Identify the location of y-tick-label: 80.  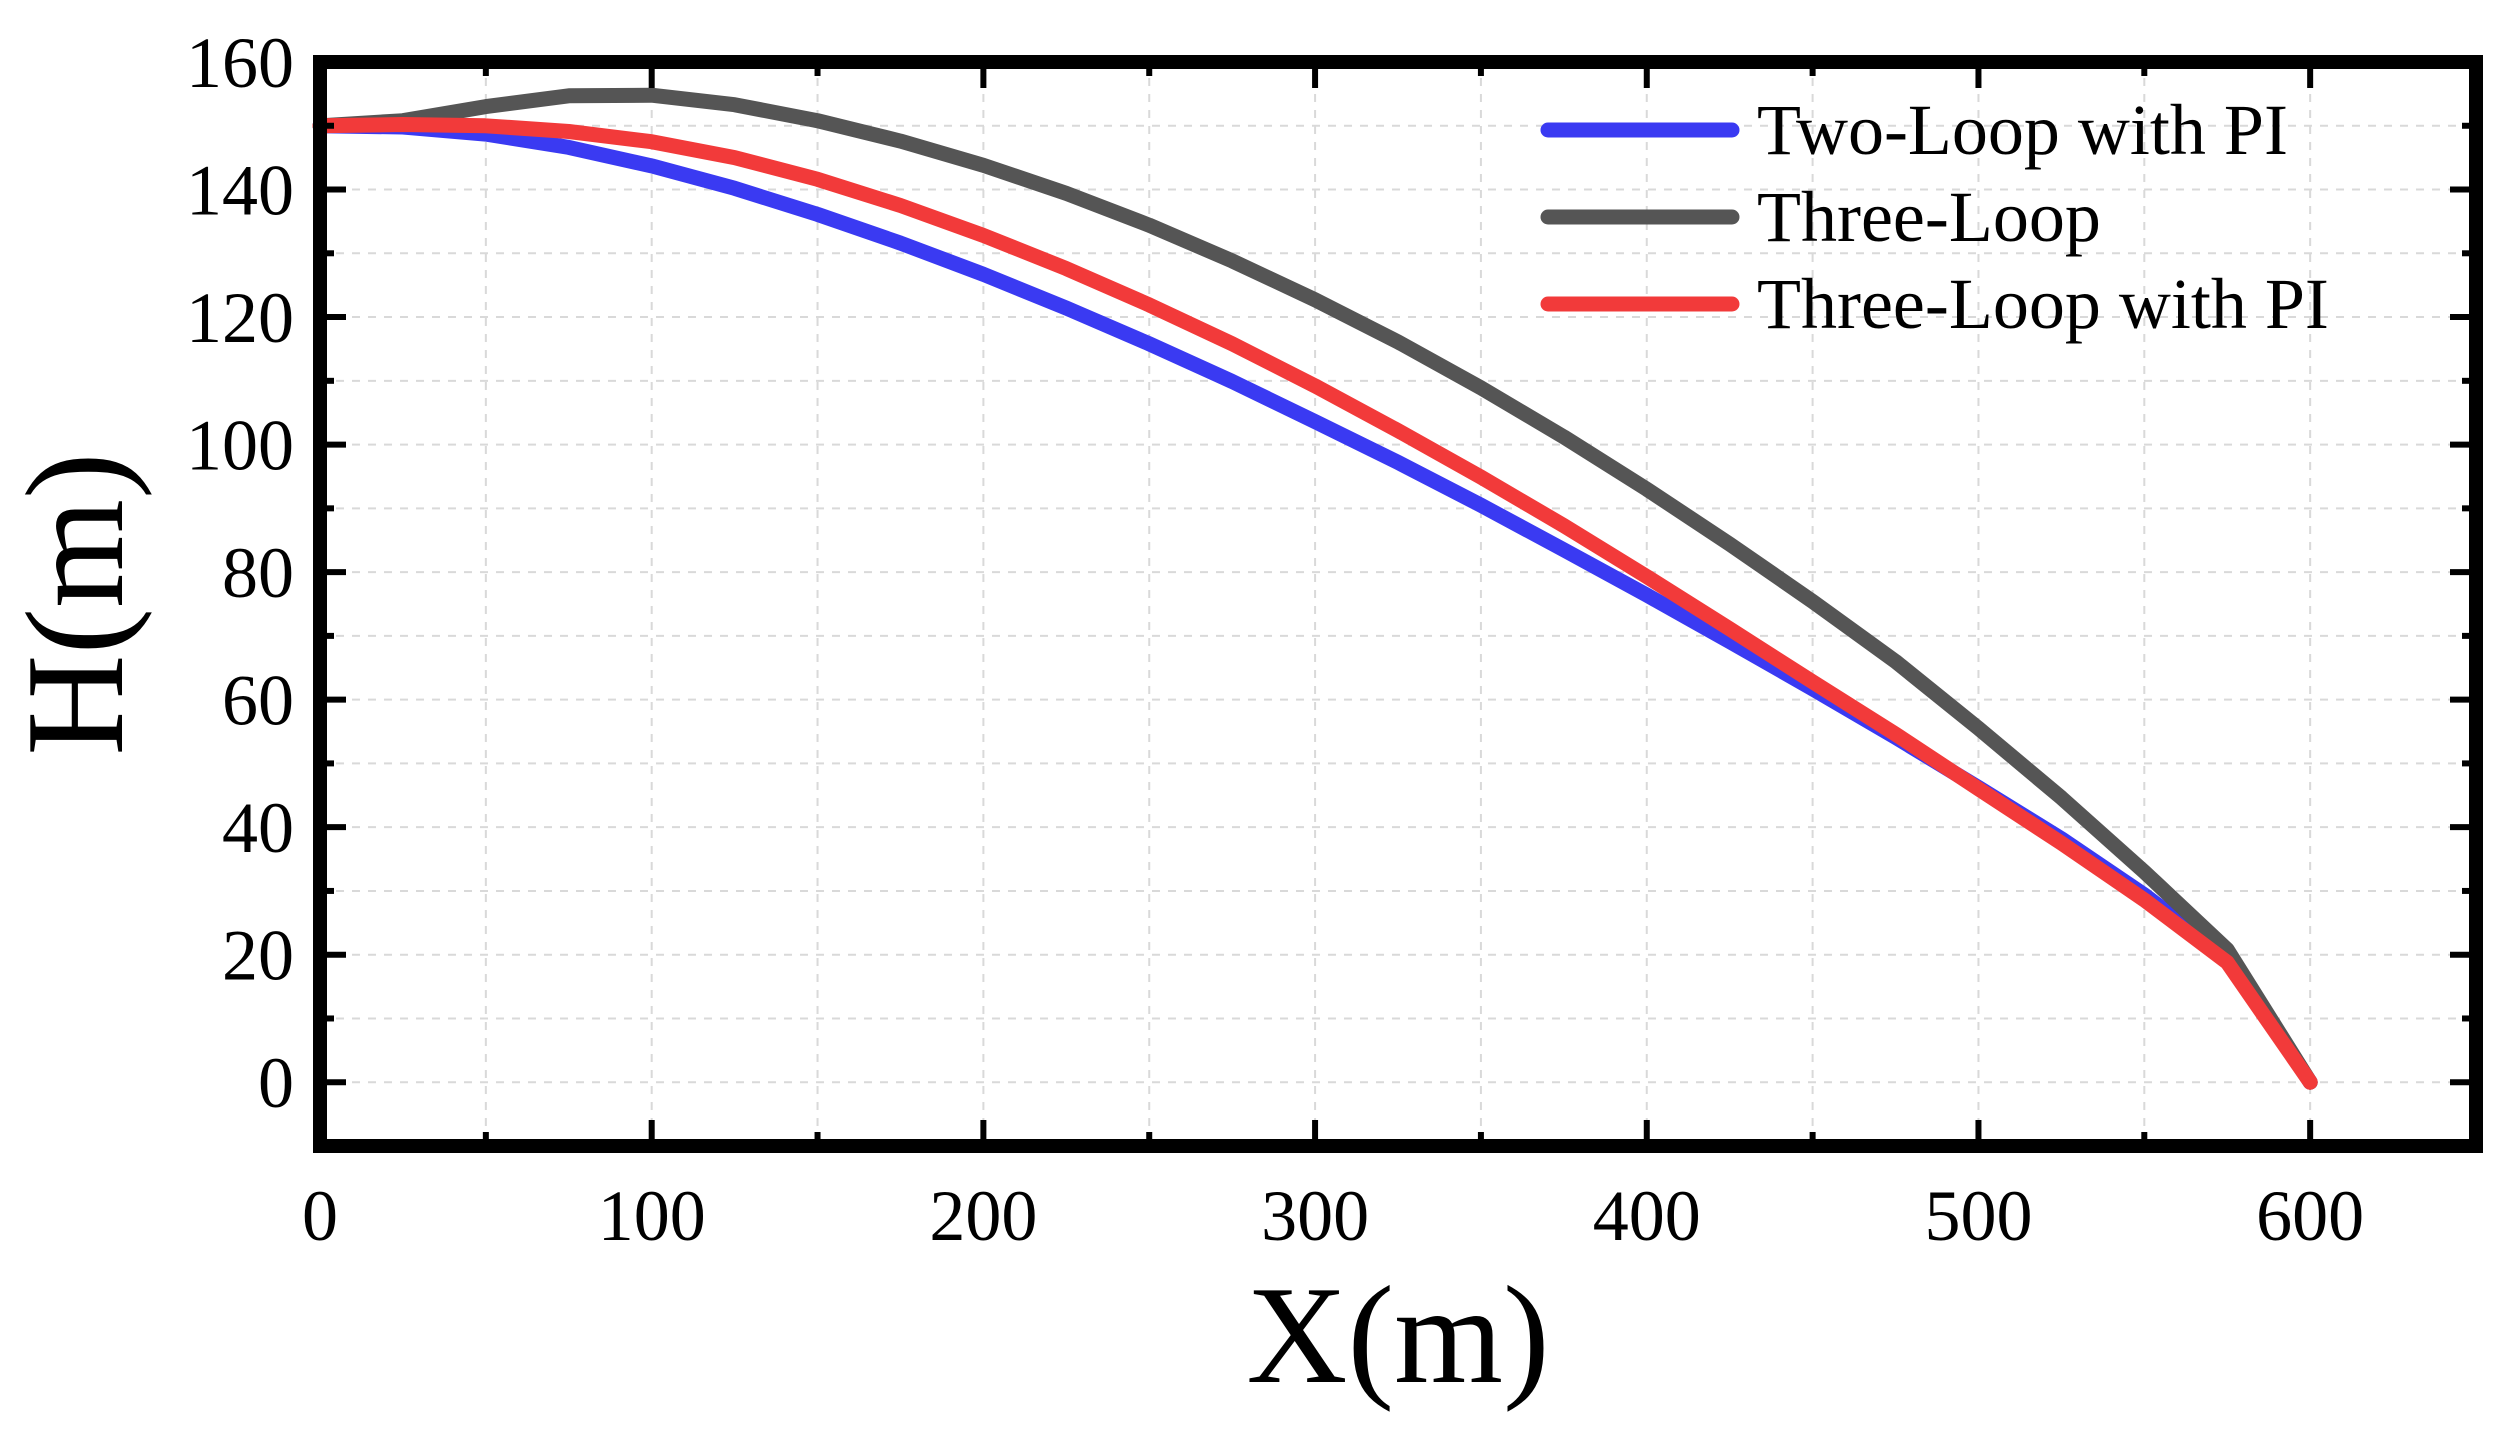
(258, 573).